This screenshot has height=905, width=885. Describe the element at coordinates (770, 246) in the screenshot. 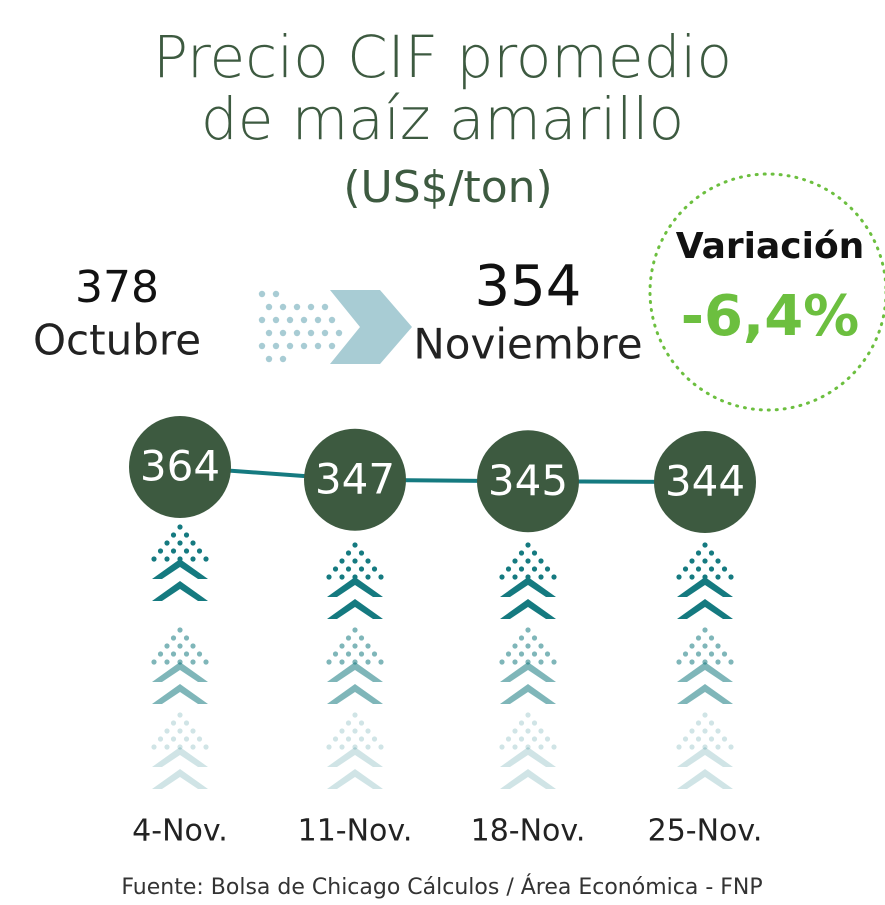

I see `variation-label: Variación` at that location.